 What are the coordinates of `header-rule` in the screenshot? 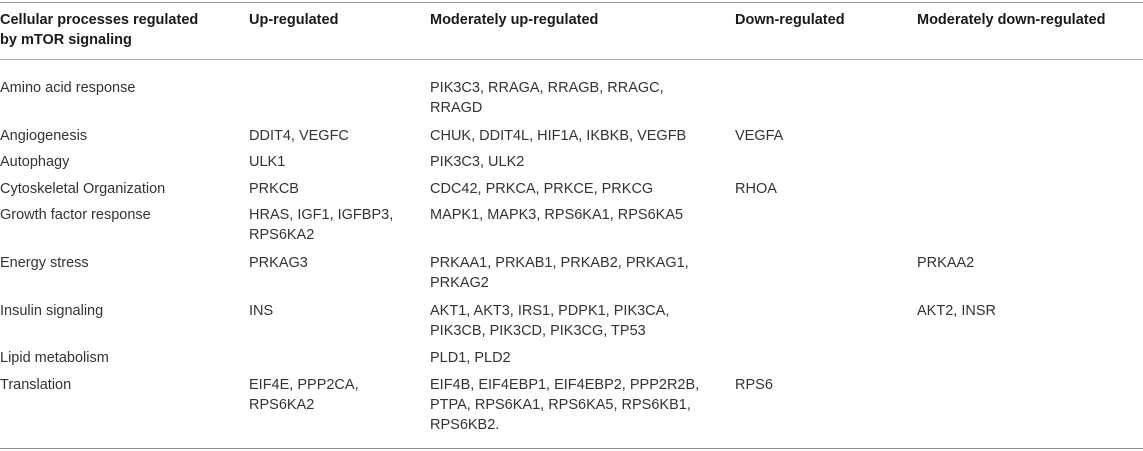 It's located at (571, 59).